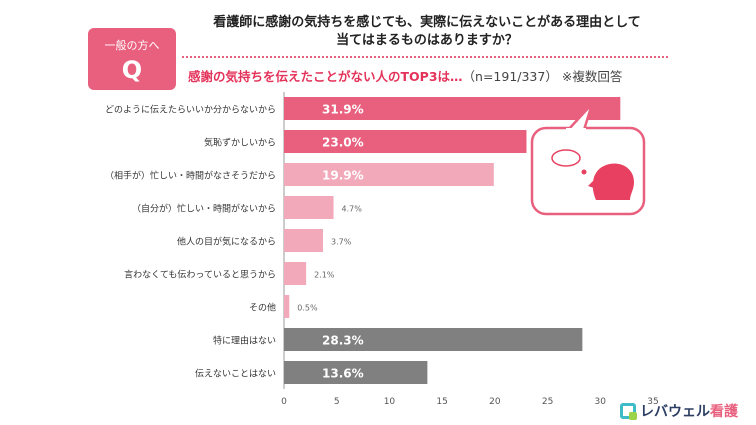 The image size is (756, 425). What do you see at coordinates (352, 209) in the screenshot?
I see `data-label: 4.7%` at bounding box center [352, 209].